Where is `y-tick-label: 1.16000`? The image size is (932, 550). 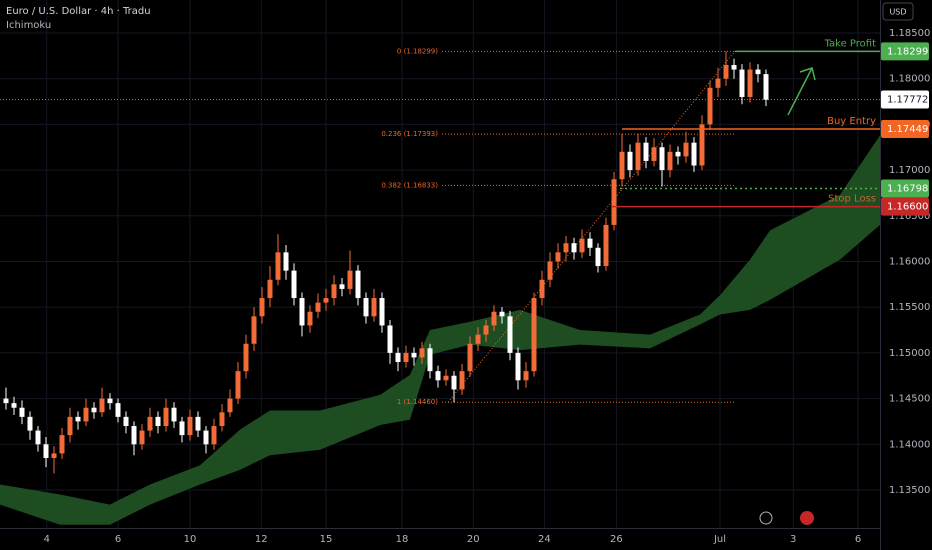
y-tick-label: 1.16000 is located at coordinates (909, 261).